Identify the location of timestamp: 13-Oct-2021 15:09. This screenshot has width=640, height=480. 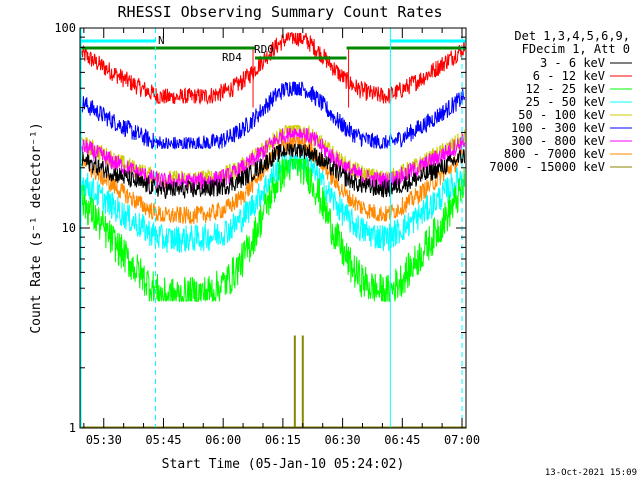
(591, 473).